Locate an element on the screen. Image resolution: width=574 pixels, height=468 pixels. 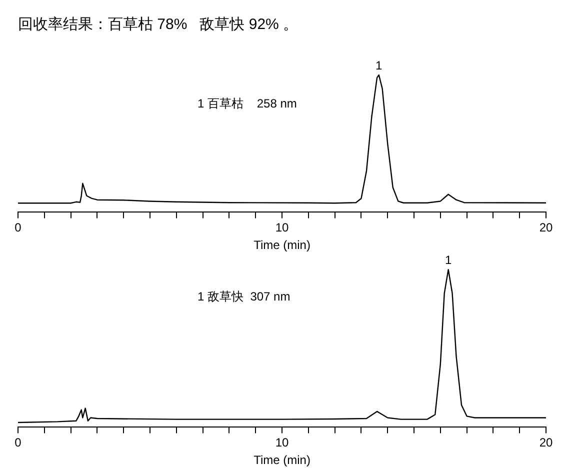
chart-title: 回收率结果：百草枯 78% 敌草快 92% 。 is located at coordinates (158, 25).